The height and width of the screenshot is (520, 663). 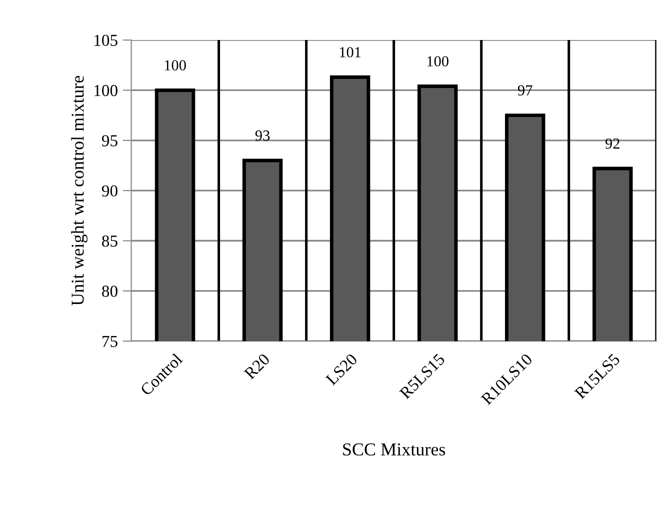 What do you see at coordinates (110, 191) in the screenshot?
I see `y-tick-label: 90` at bounding box center [110, 191].